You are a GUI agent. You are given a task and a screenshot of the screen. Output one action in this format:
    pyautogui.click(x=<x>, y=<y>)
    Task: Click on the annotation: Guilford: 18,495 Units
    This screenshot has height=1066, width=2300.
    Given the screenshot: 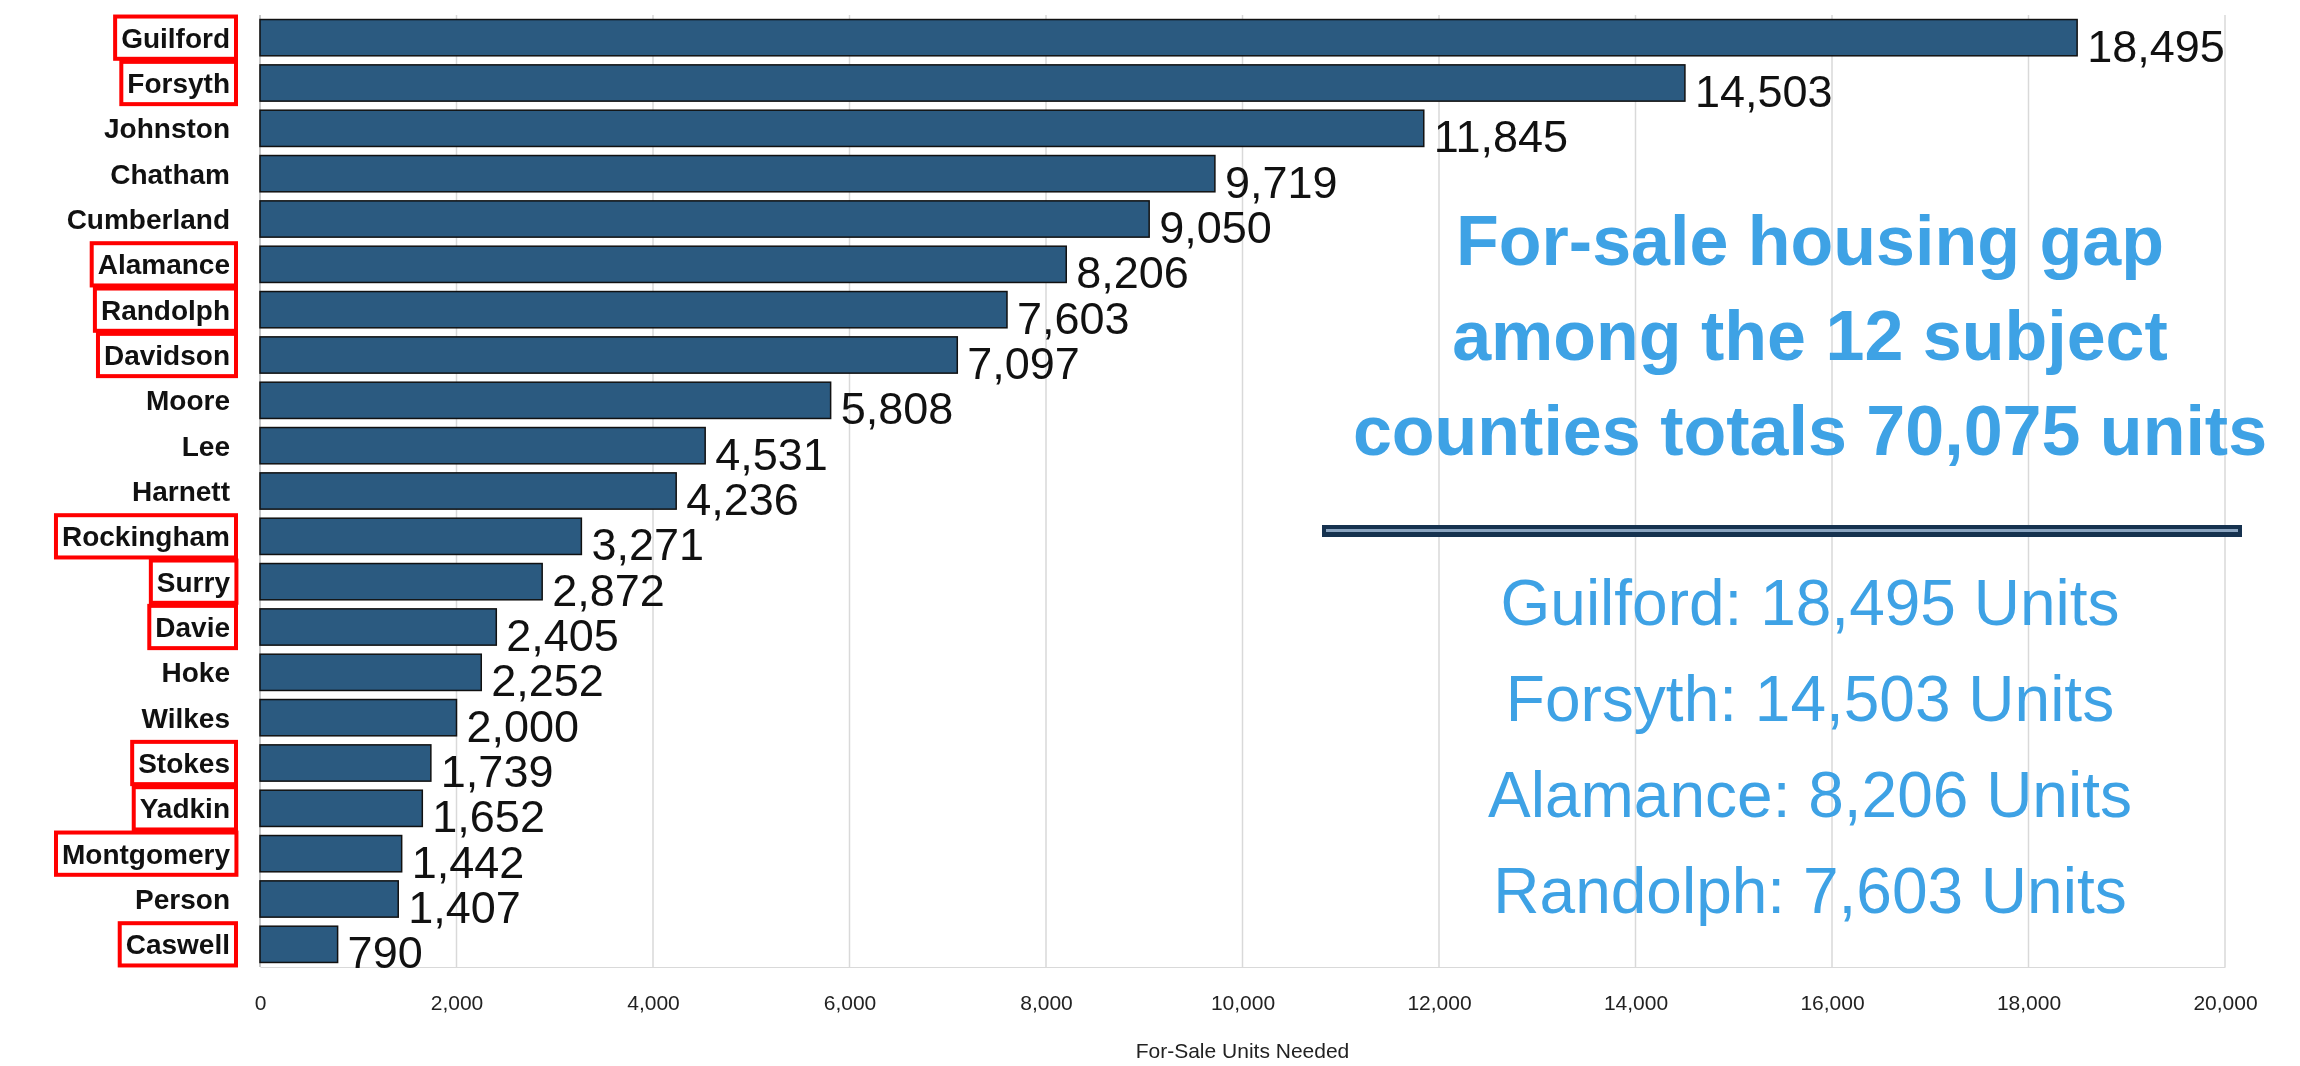 What is the action you would take?
    pyautogui.click(x=1810, y=603)
    